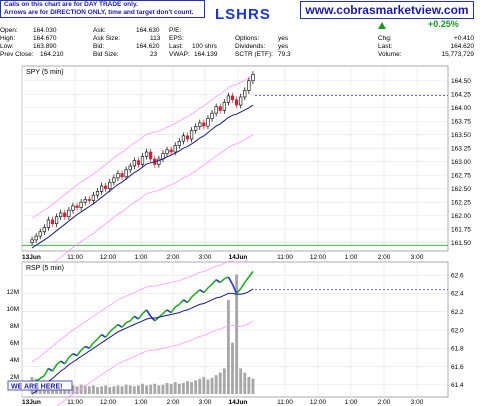 The height and width of the screenshot is (406, 480). I want to click on volume-tick-label: 12M, so click(12, 292).